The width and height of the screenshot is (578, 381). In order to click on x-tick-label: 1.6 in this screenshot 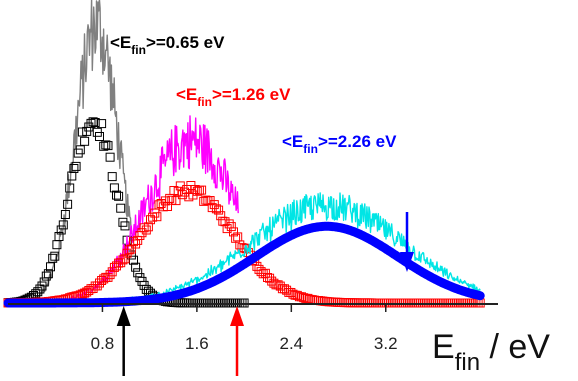, I will do `click(197, 343)`.